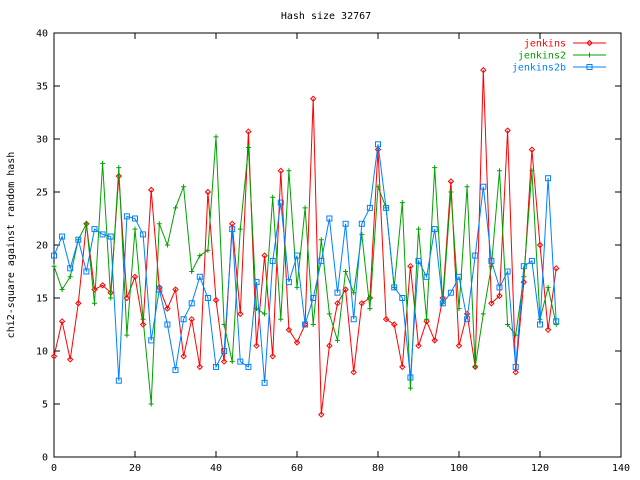 The width and height of the screenshot is (640, 480). What do you see at coordinates (42, 246) in the screenshot?
I see `y-tick-label-4: 20` at bounding box center [42, 246].